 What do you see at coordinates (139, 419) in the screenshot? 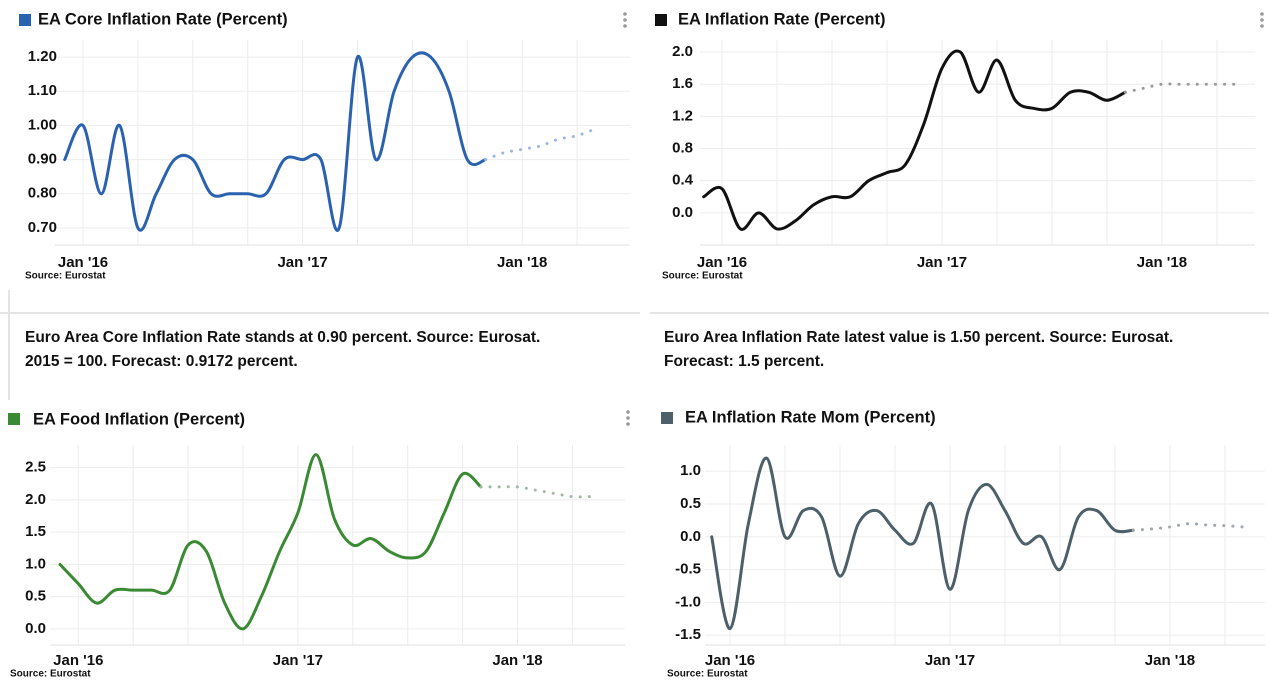
I see `chart-title: EA Food Inflation (Percent)` at bounding box center [139, 419].